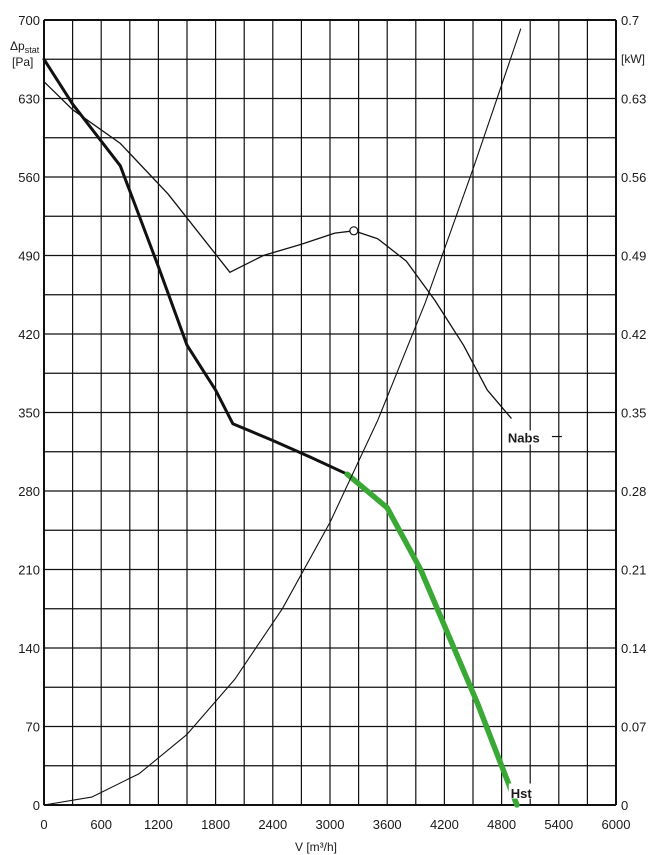 The width and height of the screenshot is (649, 855). What do you see at coordinates (316, 847) in the screenshot?
I see `x-axis-label: V [m³/h]` at bounding box center [316, 847].